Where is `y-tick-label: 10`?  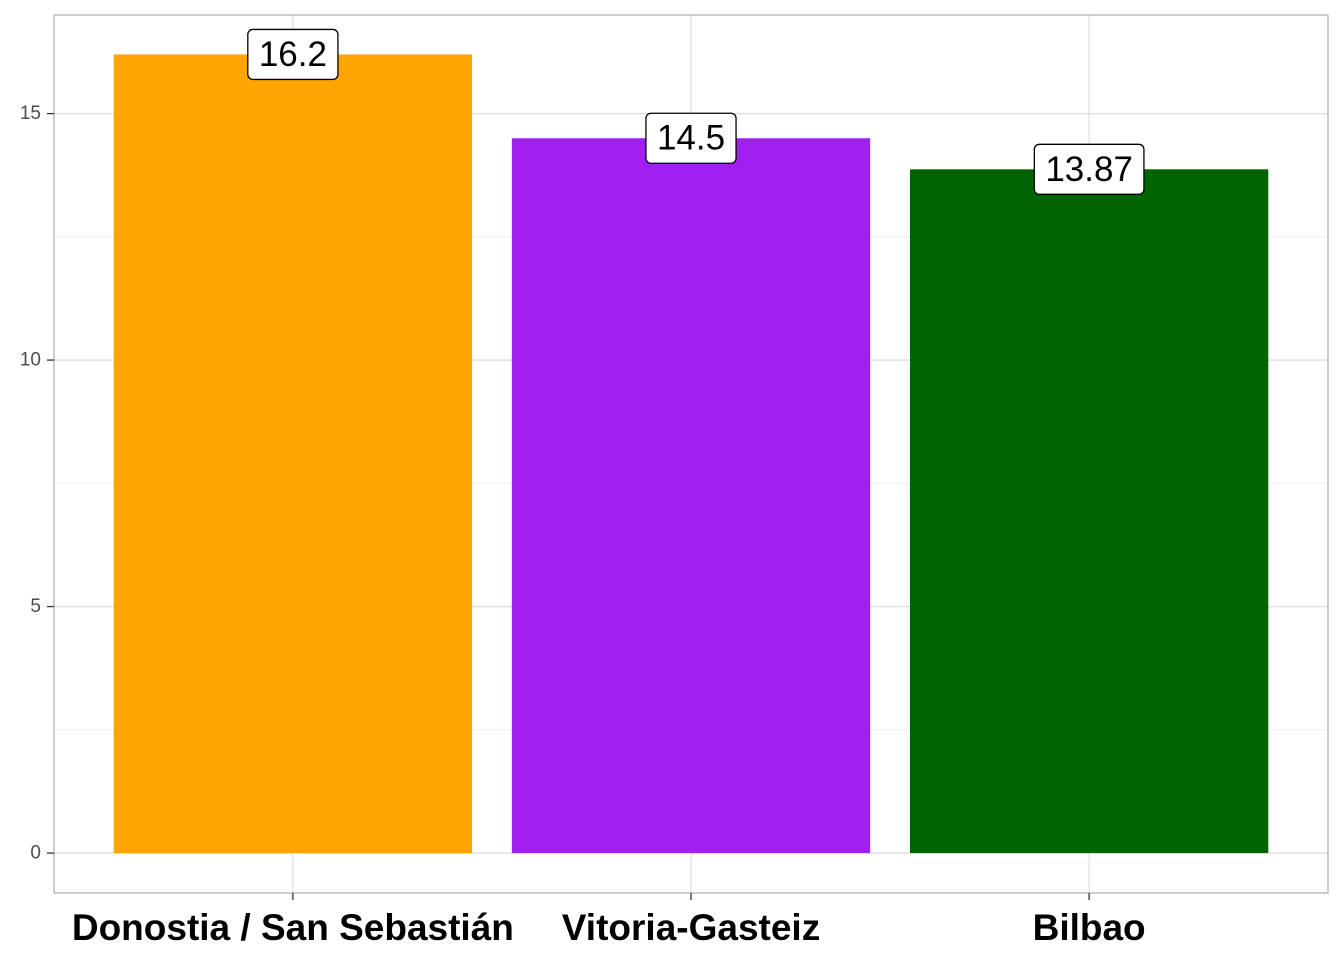 y-tick-label: 10 is located at coordinates (30, 360).